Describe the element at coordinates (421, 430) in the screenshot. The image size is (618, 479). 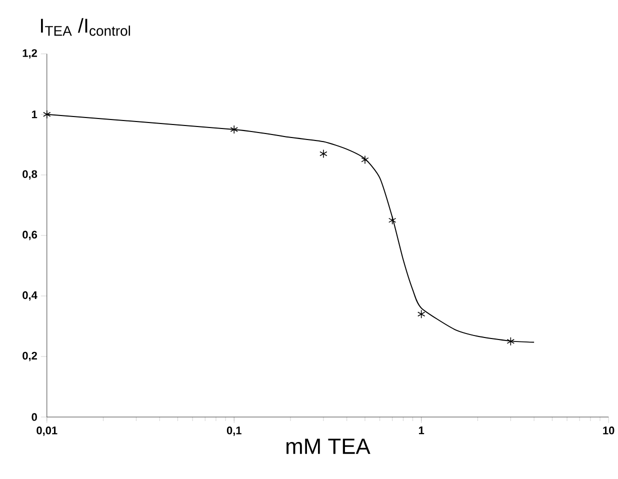
I see `x-tick-label: 1` at that location.